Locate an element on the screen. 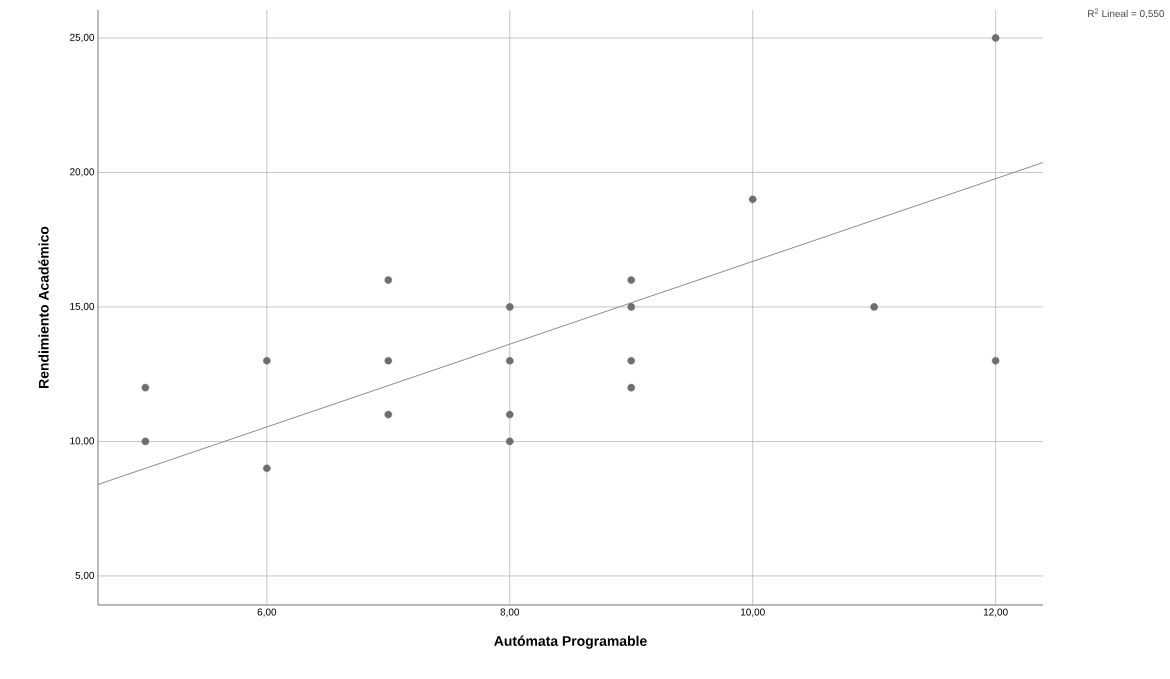 Image resolution: width=1170 pixels, height=679 pixels. y-axis-title: Rendimiento Académico is located at coordinates (43, 307).